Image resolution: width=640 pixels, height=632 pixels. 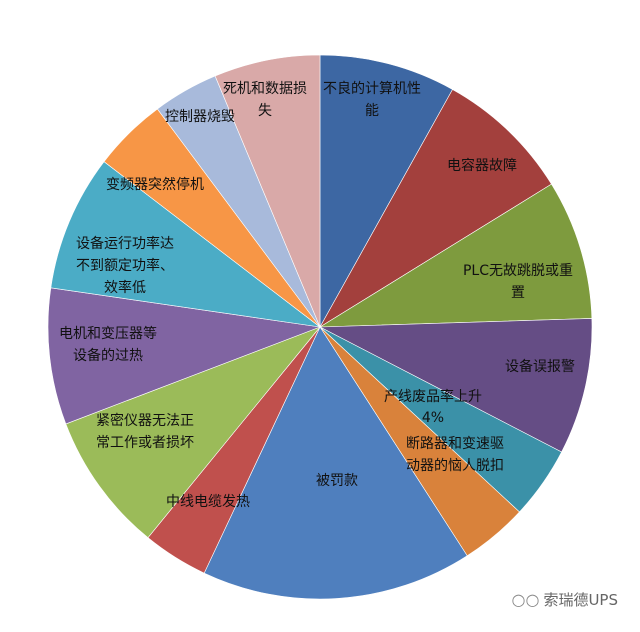 What do you see at coordinates (265, 100) in the screenshot?
I see `slice-label: 死机和数据损 失` at bounding box center [265, 100].